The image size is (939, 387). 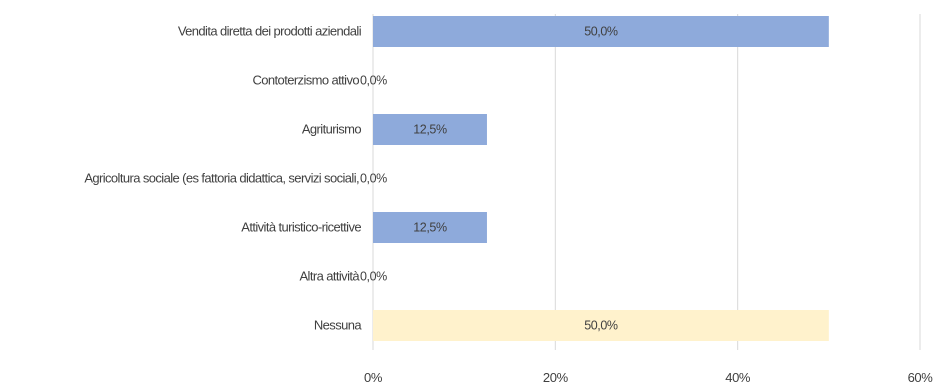 What do you see at coordinates (649, 377) in the screenshot?
I see `x-axis-tick-labels: 0% 20% 40% 60%` at bounding box center [649, 377].